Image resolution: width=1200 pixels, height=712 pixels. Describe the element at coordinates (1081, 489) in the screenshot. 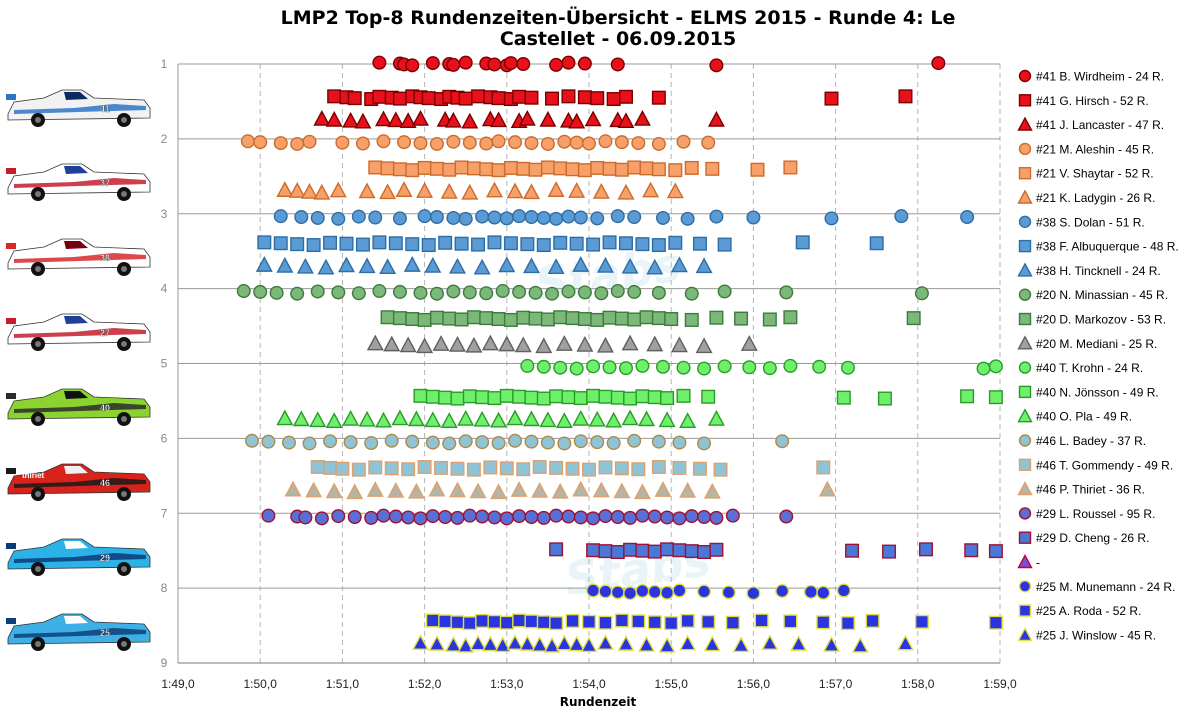

I see `legend-item: #46 P. Thiriet - 36 R.` at that location.